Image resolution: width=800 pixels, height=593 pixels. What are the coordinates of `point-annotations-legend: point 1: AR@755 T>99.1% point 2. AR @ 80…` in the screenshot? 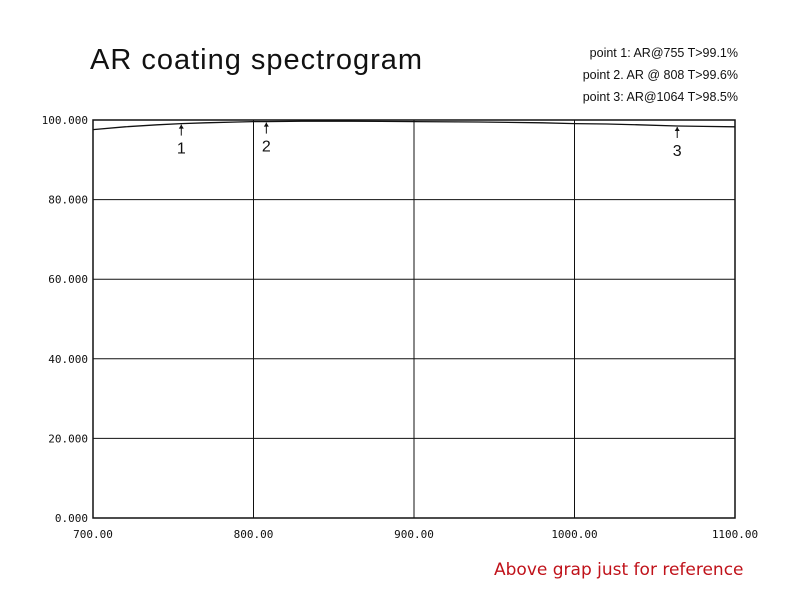 It's located at (660, 75).